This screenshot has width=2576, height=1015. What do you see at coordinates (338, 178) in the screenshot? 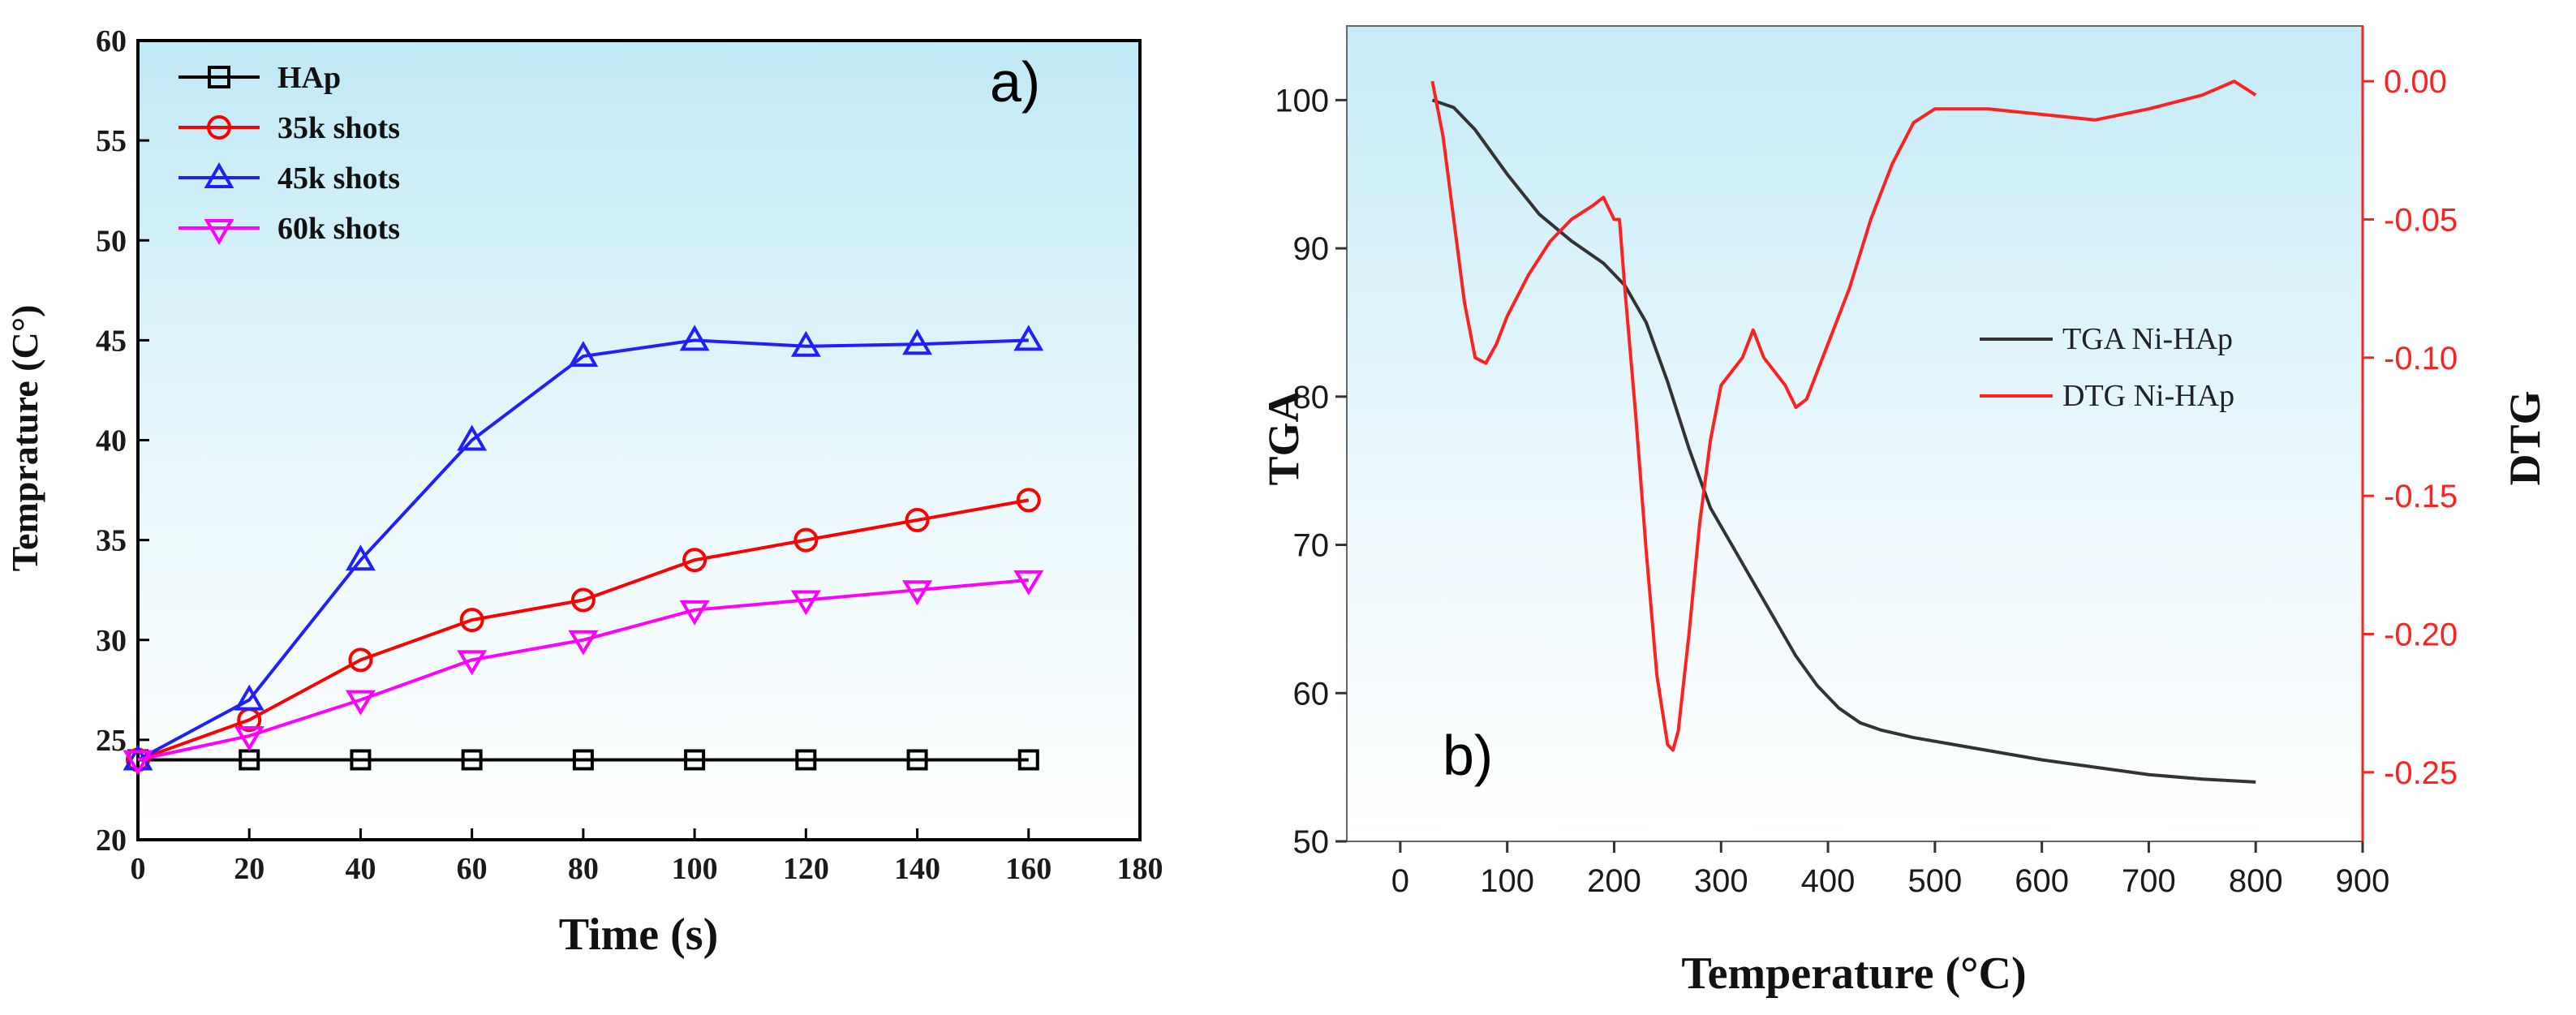
I see `legend-label-45k: 45k shots` at bounding box center [338, 178].